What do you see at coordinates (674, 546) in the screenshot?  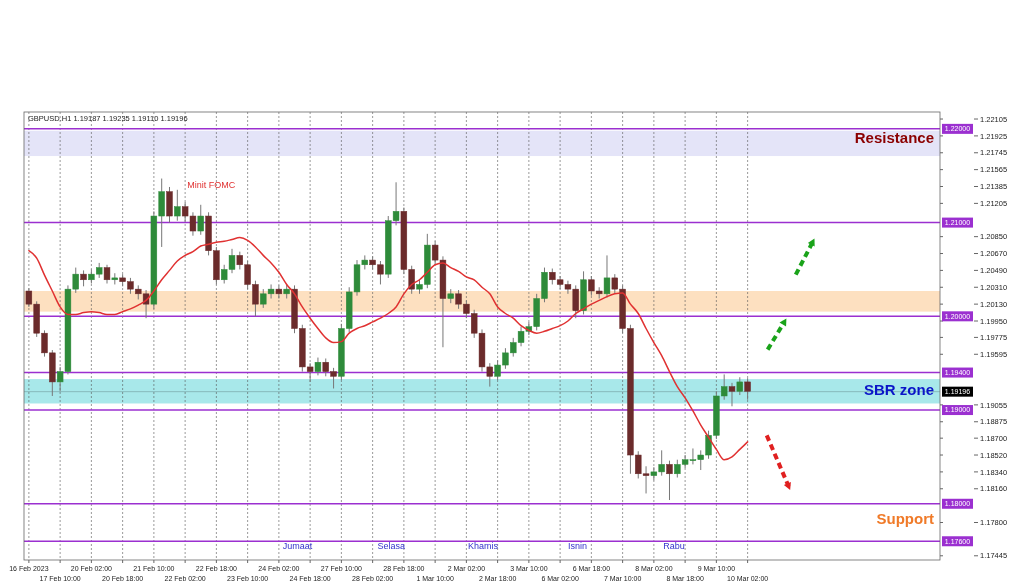 I see `annotation: Rabu` at bounding box center [674, 546].